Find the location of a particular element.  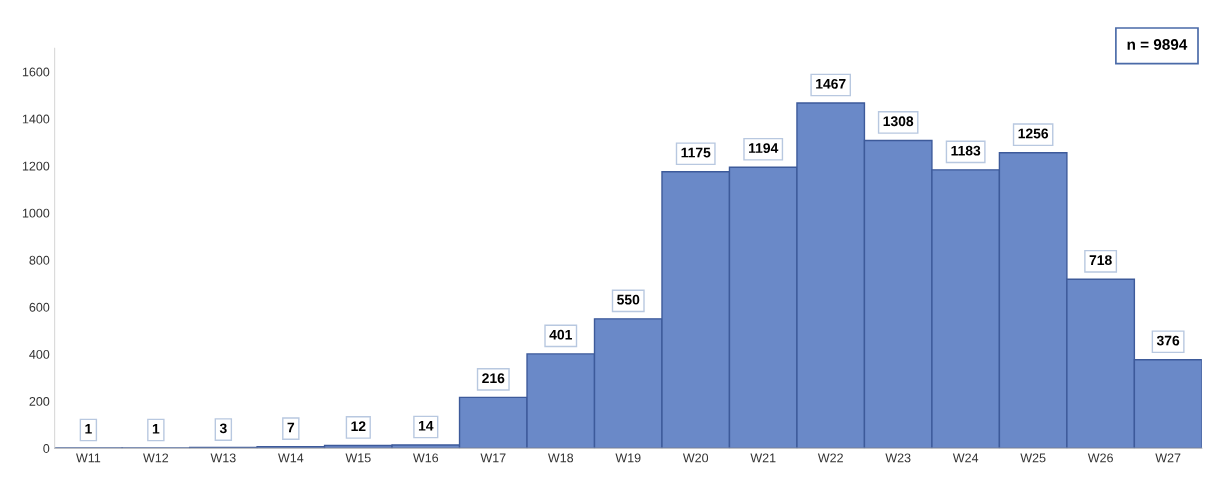

data-label: 376 is located at coordinates (1168, 340).